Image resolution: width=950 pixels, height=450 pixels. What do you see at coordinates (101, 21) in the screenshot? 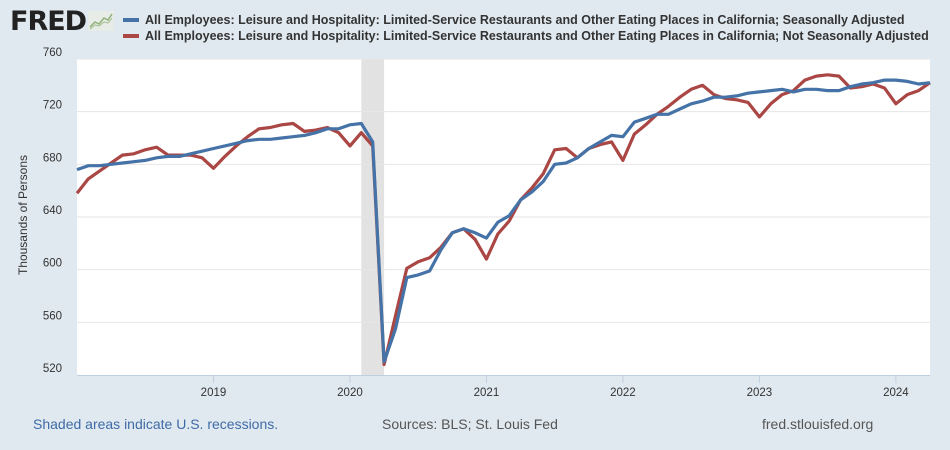
I see `trend-chart-icon` at bounding box center [101, 21].